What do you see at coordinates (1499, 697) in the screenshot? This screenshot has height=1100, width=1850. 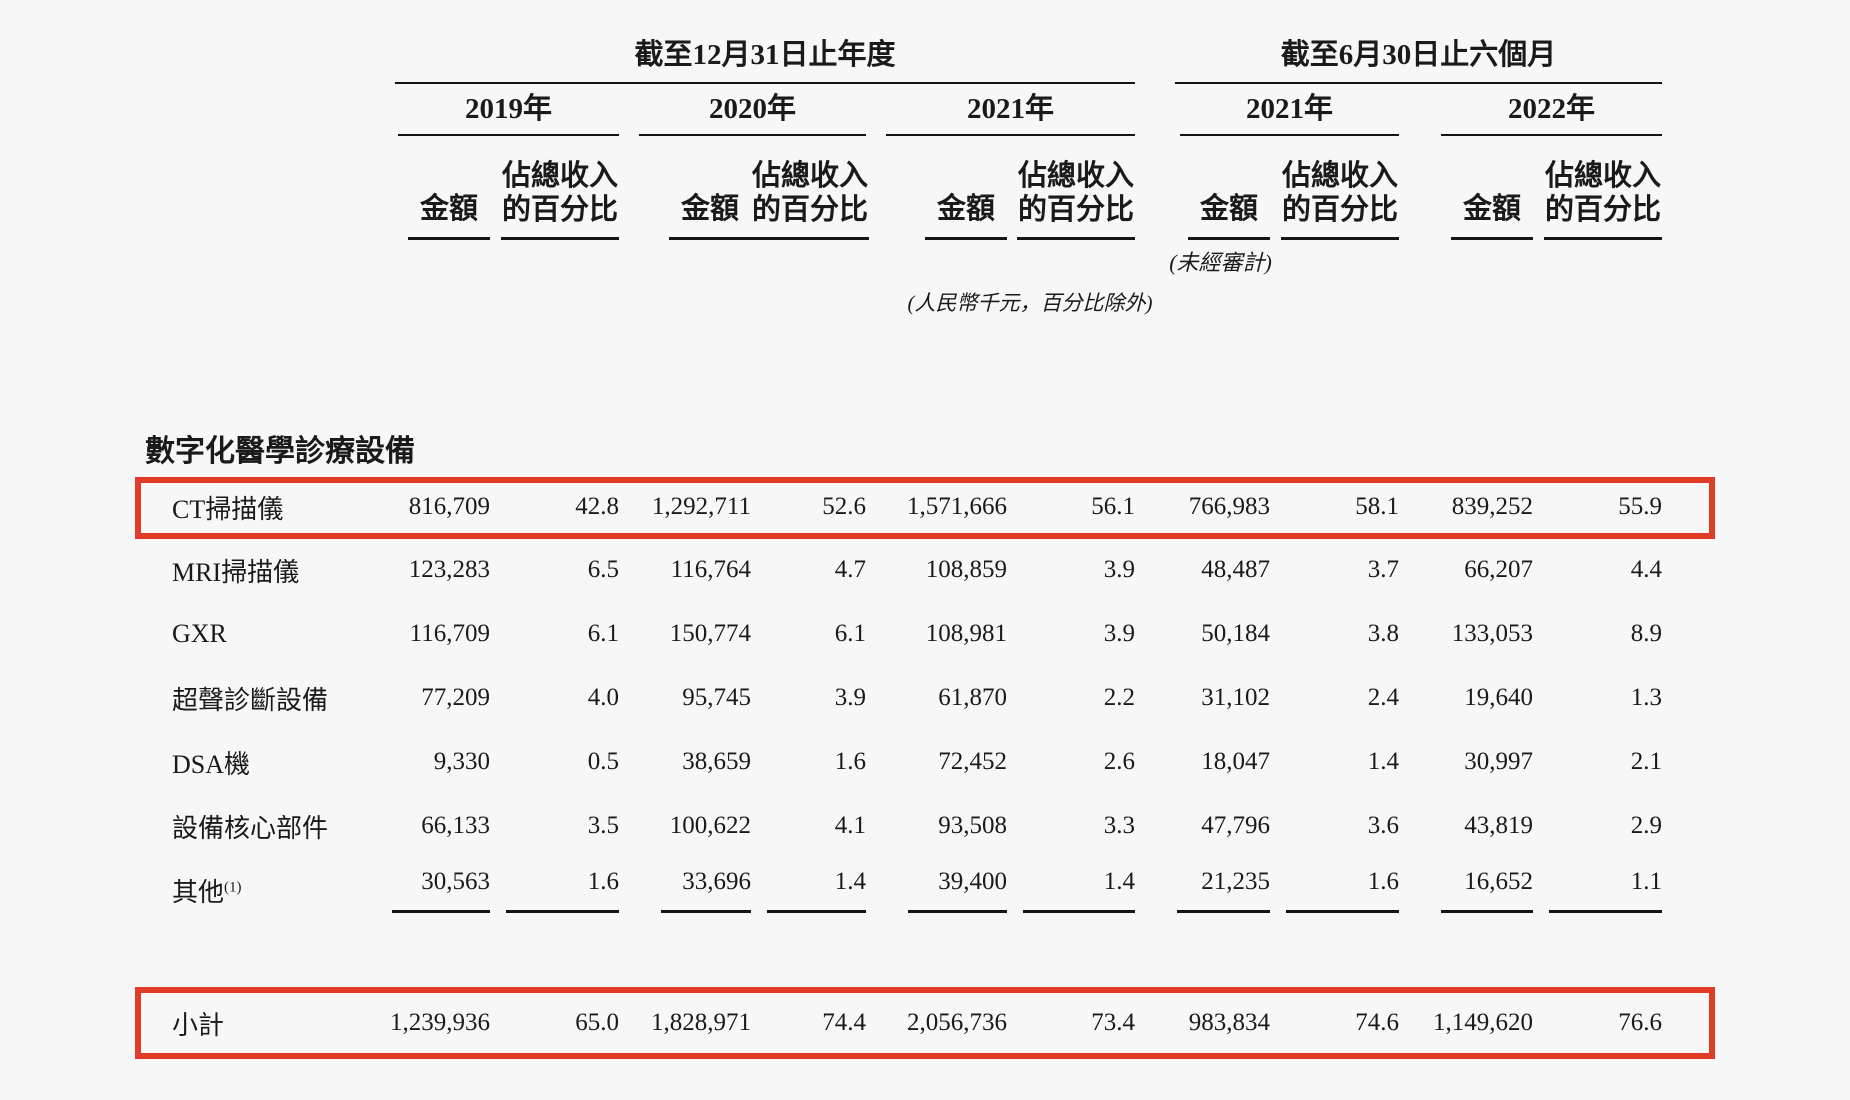 I see `cell-amount: 19,640` at bounding box center [1499, 697].